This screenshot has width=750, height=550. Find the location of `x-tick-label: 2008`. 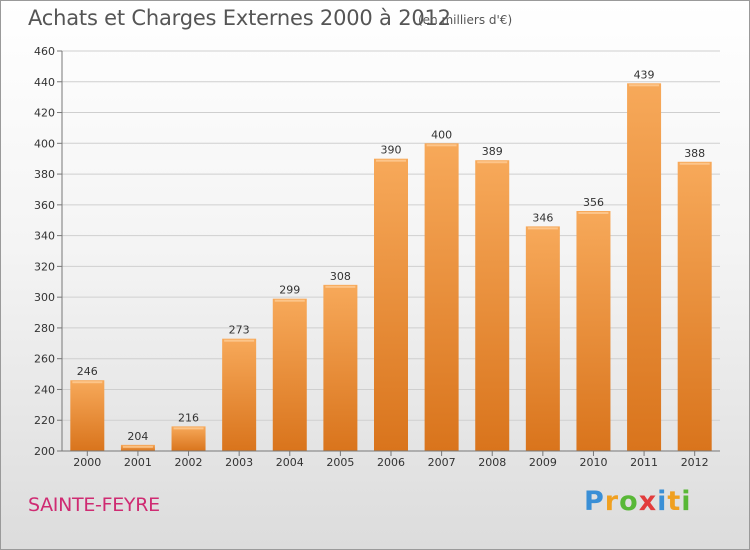

x-tick-label: 2008 is located at coordinates (492, 462).